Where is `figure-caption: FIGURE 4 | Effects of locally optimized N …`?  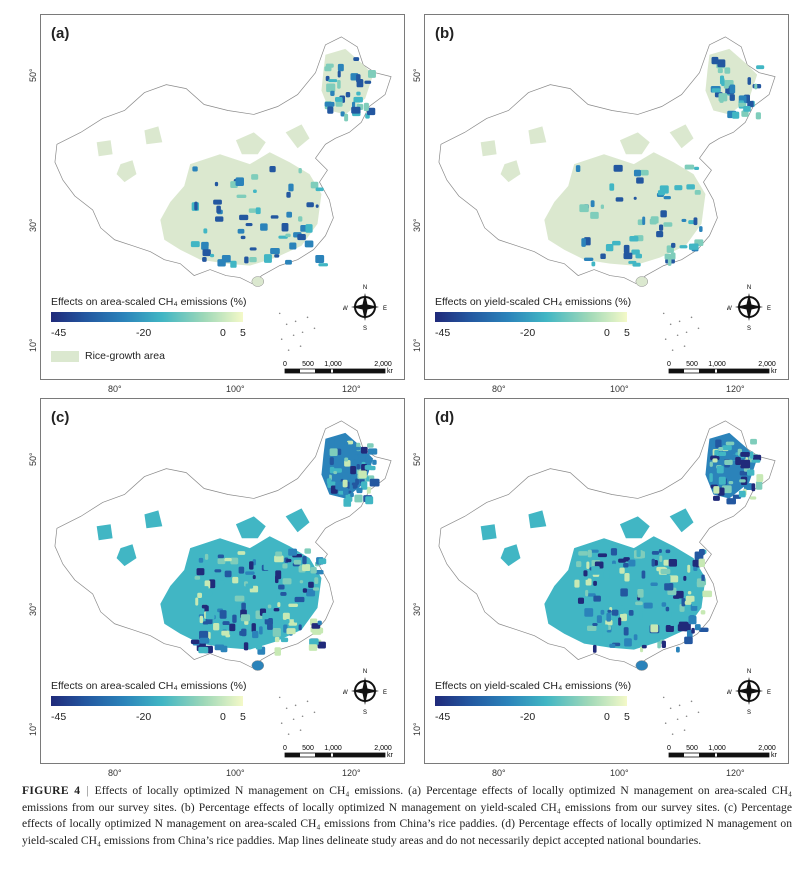
figure-caption: FIGURE 4 | Effects of locally optimized N … is located at coordinates (407, 816).